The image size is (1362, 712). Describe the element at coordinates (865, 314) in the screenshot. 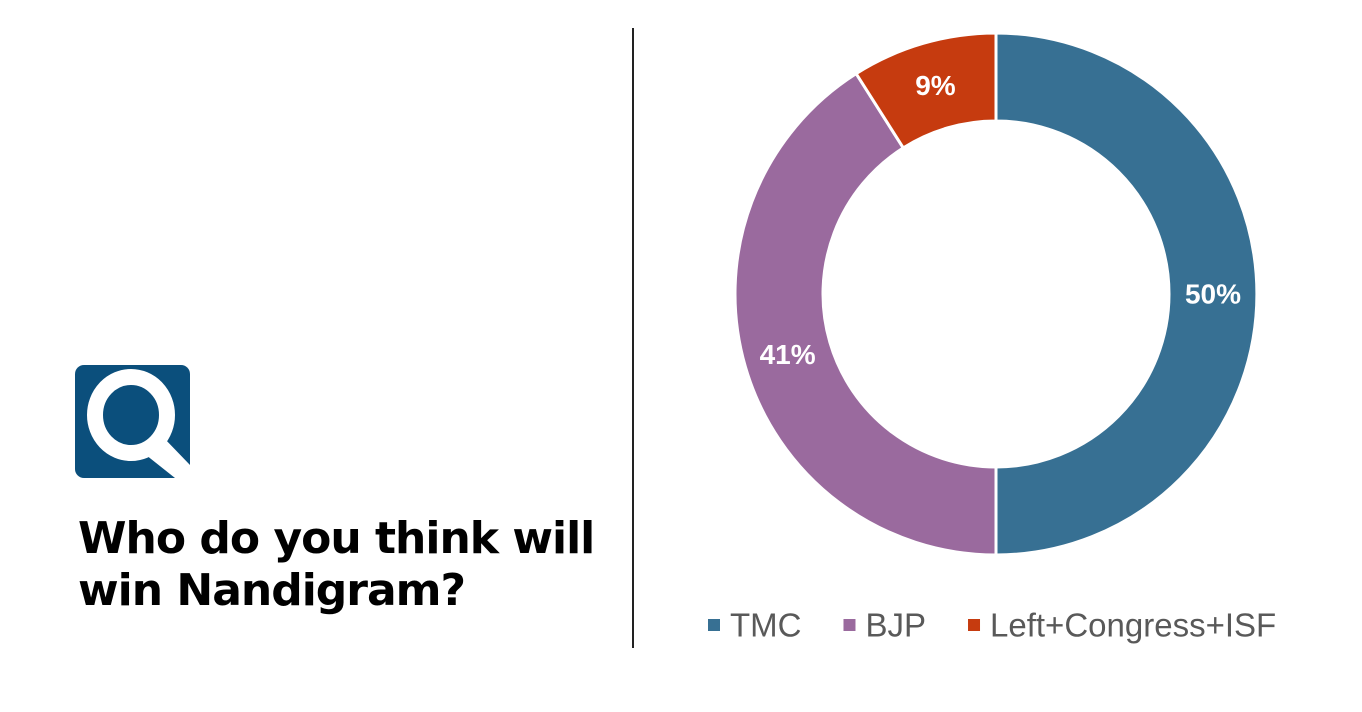

I see `slice-bjp` at that location.